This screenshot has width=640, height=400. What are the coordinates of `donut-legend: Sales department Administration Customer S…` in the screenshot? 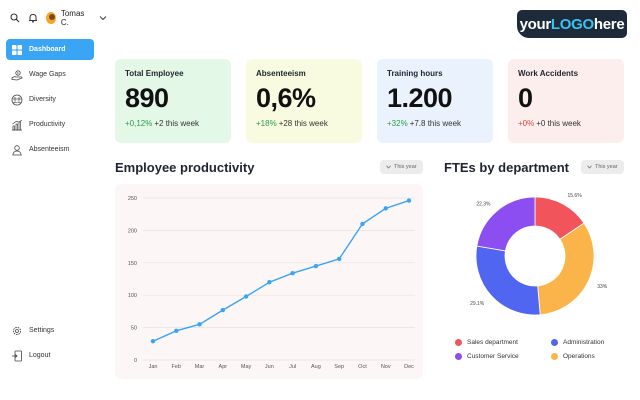 It's located at (535, 349).